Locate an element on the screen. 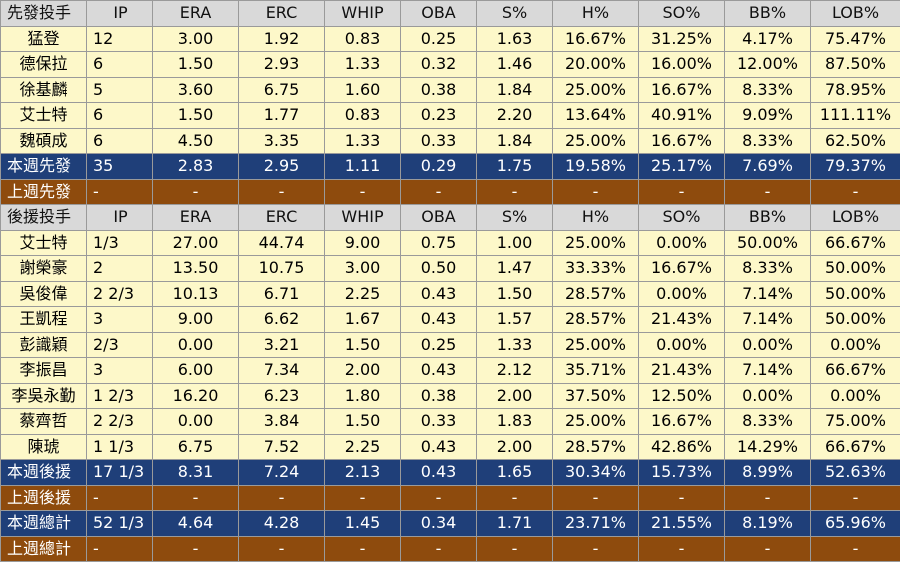 Image resolution: width=900 pixels, height=562 pixels. stat-oba: 0.43 is located at coordinates (439, 320).